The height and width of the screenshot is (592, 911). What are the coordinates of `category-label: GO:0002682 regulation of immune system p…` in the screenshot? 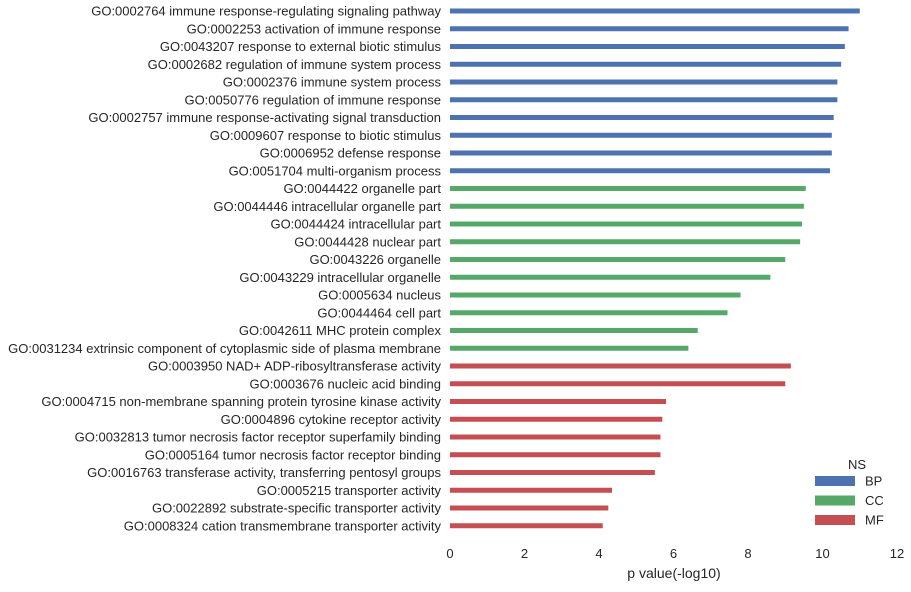 It's located at (295, 64).